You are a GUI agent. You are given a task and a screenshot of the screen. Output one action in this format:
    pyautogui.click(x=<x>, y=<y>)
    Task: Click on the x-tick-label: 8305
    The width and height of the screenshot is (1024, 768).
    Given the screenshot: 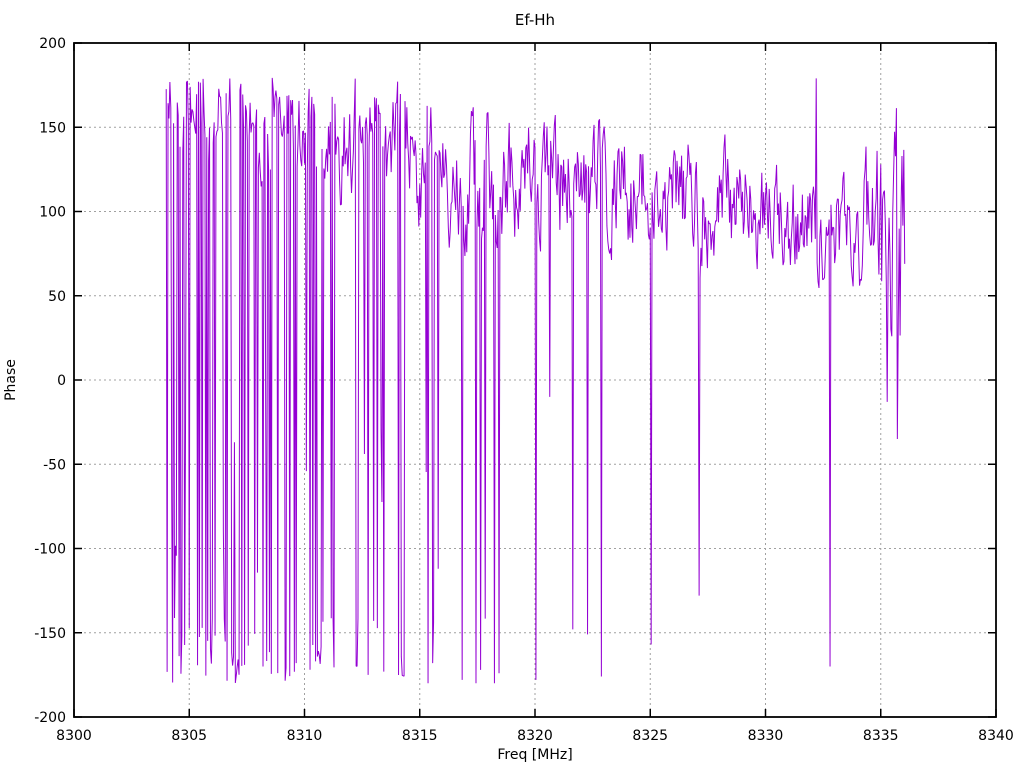 What is the action you would take?
    pyautogui.click(x=189, y=736)
    